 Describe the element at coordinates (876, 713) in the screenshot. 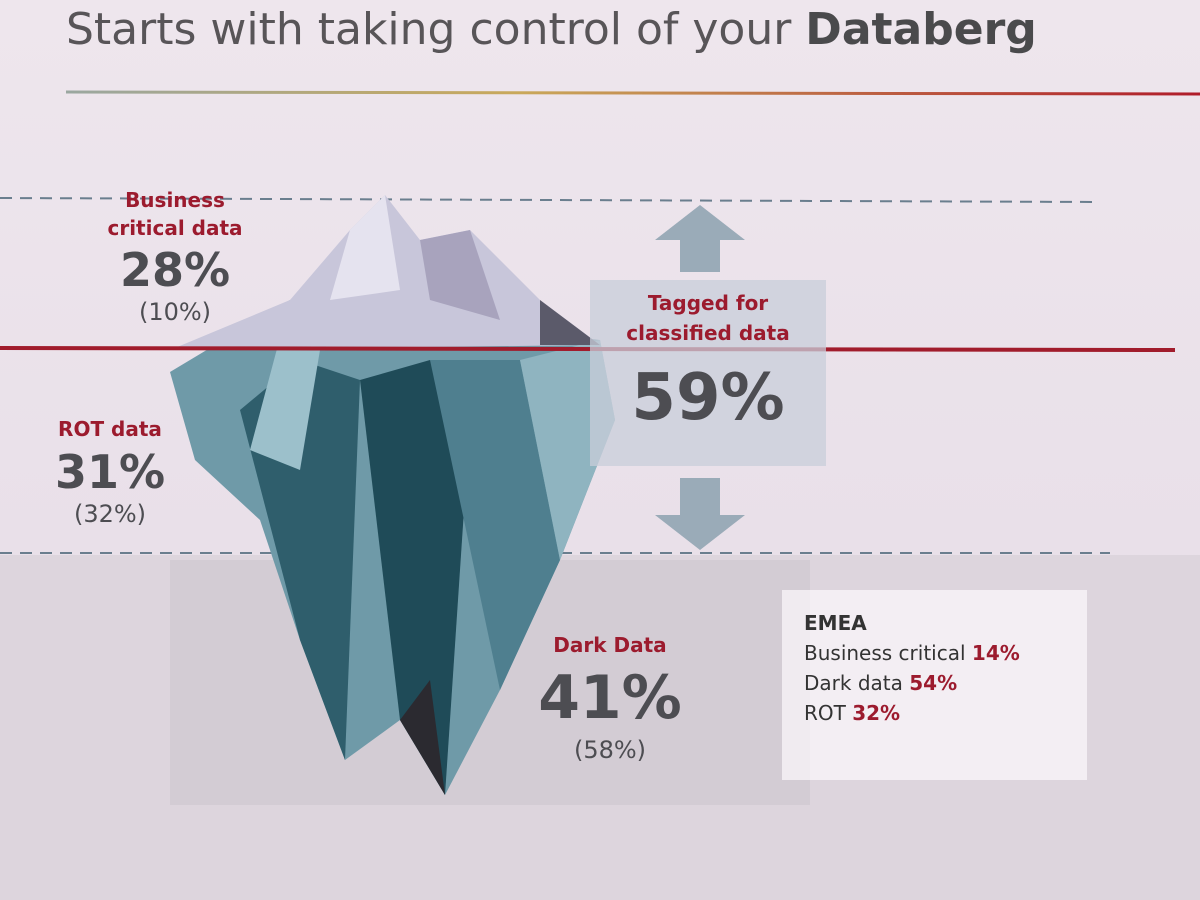

I see `emea-value: 32%` at that location.